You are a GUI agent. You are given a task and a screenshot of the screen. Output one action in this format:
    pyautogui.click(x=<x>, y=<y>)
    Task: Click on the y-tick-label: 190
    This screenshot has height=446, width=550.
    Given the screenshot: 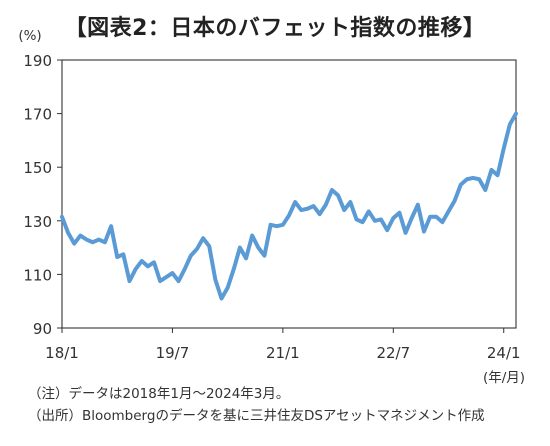 What is the action you would take?
    pyautogui.click(x=37, y=61)
    